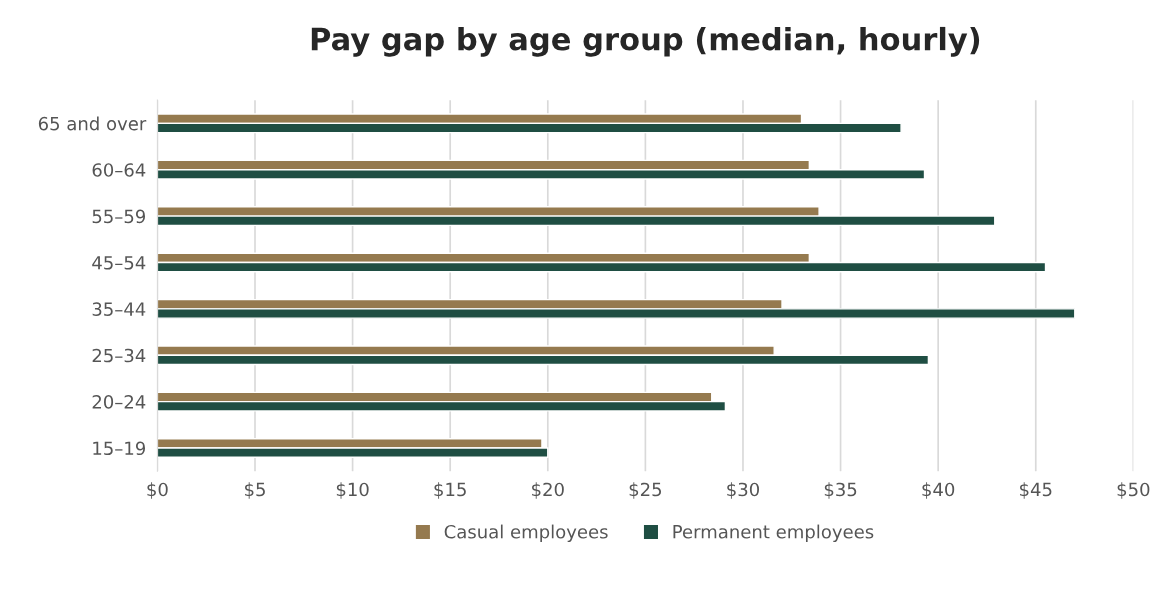 This screenshot has height=589, width=1166. I want to click on x-tick-label: $25, so click(645, 490).